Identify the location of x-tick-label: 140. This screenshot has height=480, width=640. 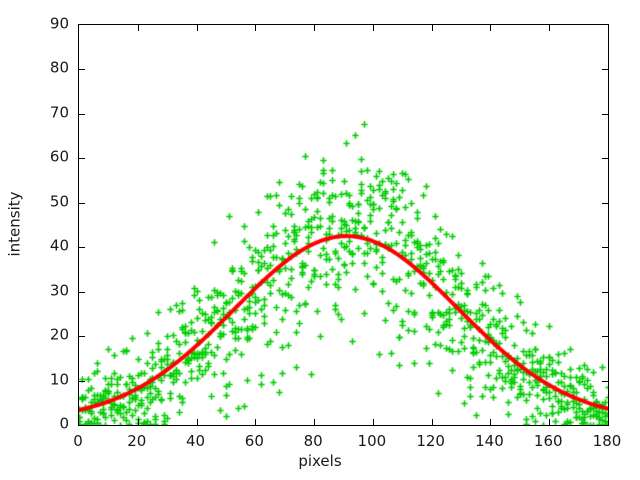
(489, 441).